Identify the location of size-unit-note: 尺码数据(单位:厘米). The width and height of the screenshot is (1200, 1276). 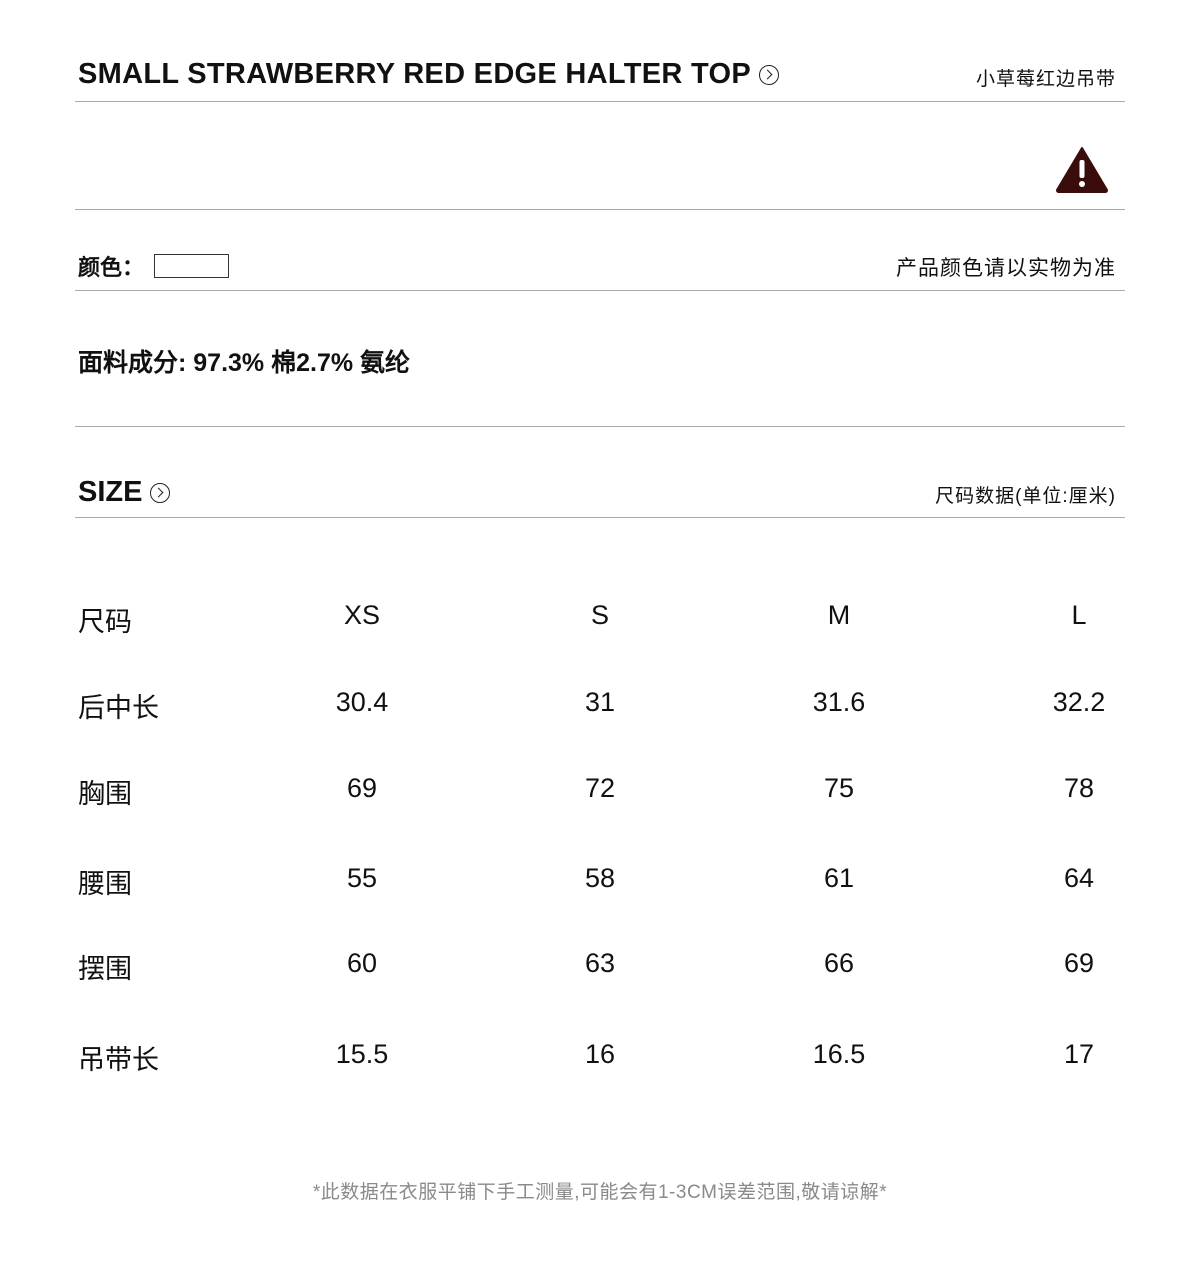
(1025, 496).